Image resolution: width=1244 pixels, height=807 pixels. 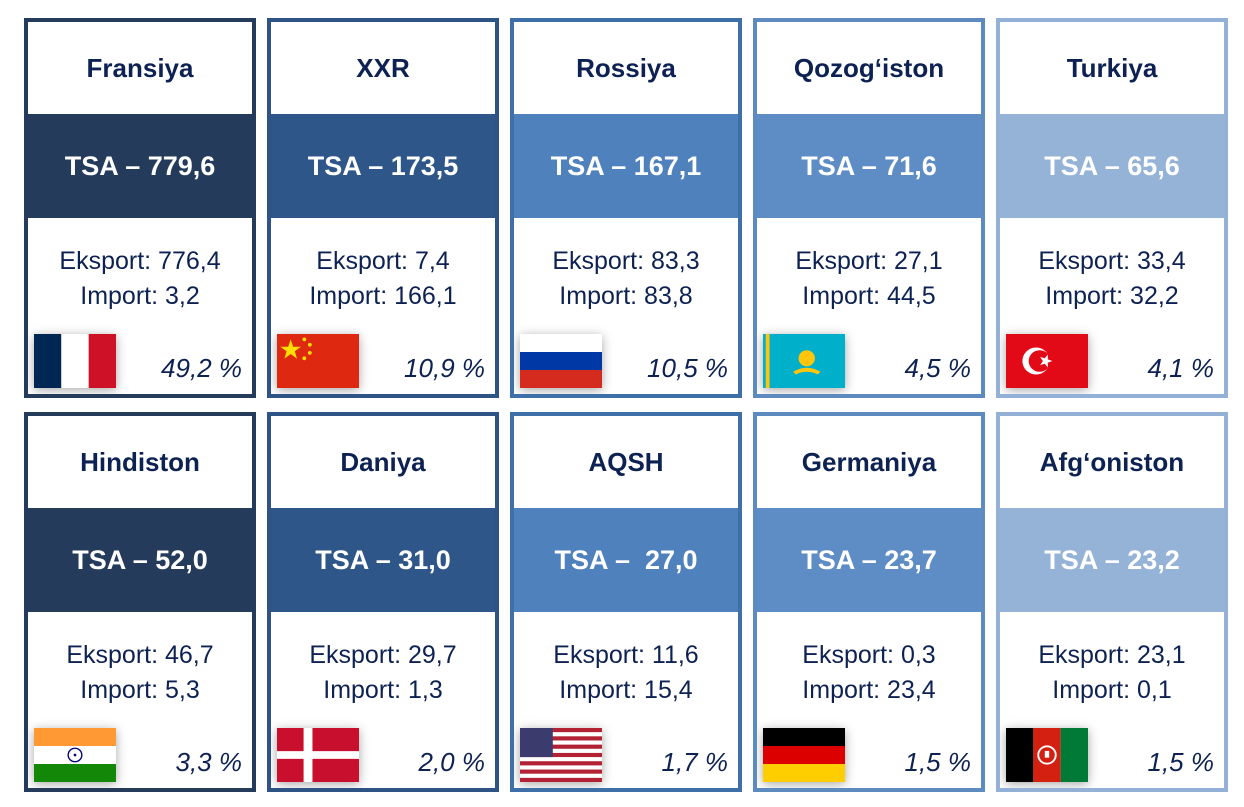 What do you see at coordinates (75, 361) in the screenshot?
I see `france-flag-icon` at bounding box center [75, 361].